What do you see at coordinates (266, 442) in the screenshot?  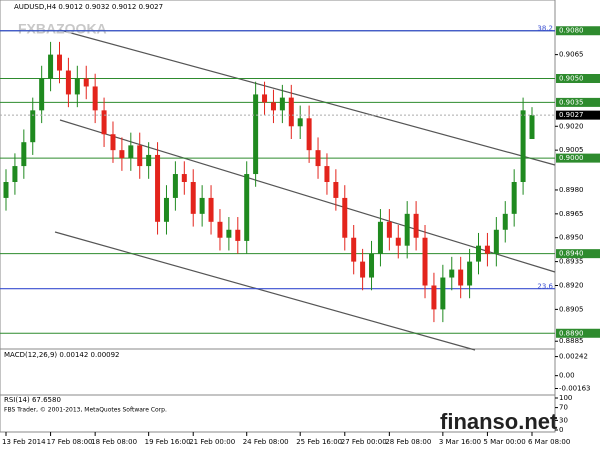 I see `x-tick-label: 24 Feb 08:00` at bounding box center [266, 442].